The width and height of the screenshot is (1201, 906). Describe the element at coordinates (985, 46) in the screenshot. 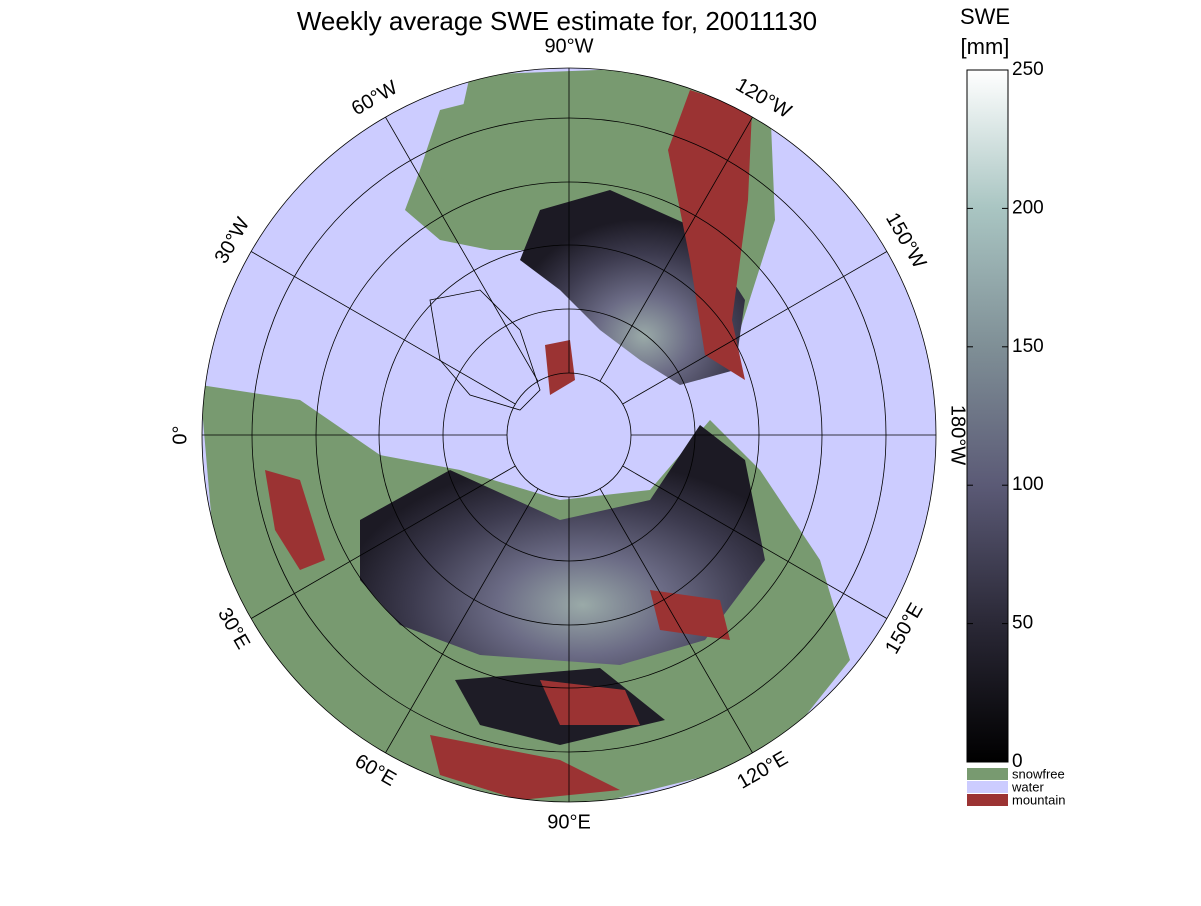

I see `colorbar-label: [mm]` at that location.